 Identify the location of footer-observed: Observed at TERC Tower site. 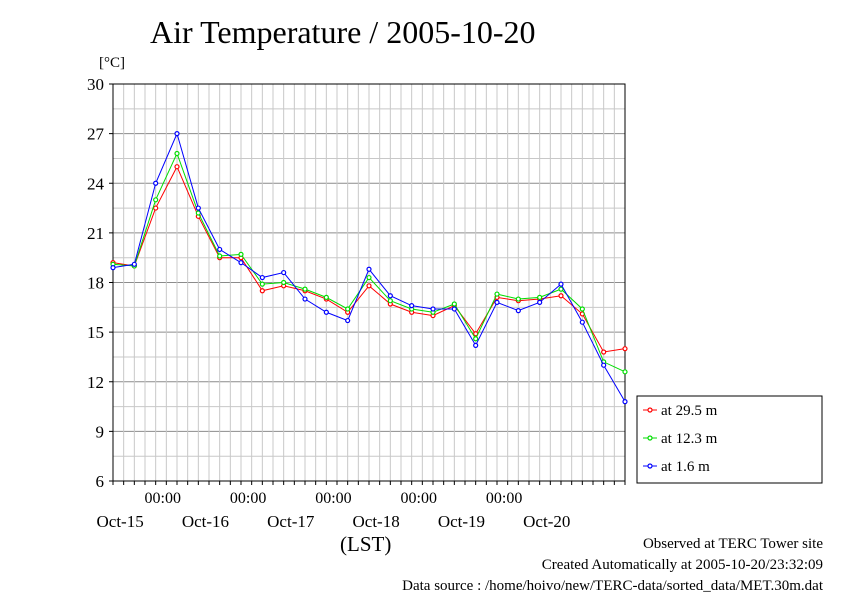
(732, 544).